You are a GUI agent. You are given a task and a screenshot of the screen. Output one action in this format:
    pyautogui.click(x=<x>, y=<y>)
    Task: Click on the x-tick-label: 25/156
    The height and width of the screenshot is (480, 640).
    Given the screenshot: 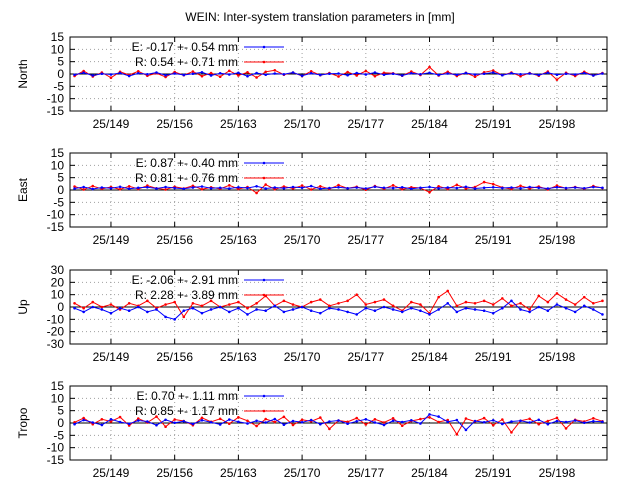 What is the action you would take?
    pyautogui.click(x=174, y=124)
    